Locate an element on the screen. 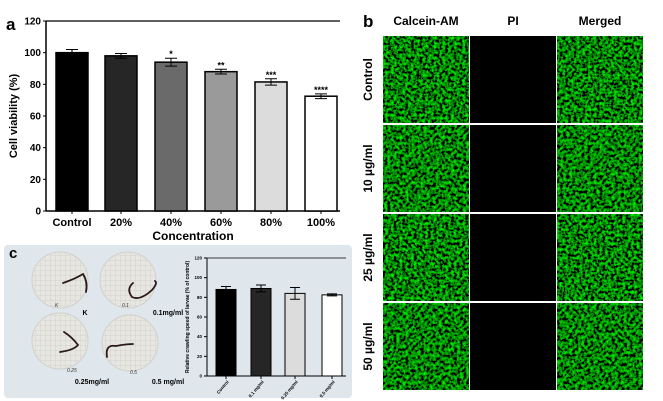 The width and height of the screenshot is (663, 401). x-tick-label: 40% is located at coordinates (171, 223).